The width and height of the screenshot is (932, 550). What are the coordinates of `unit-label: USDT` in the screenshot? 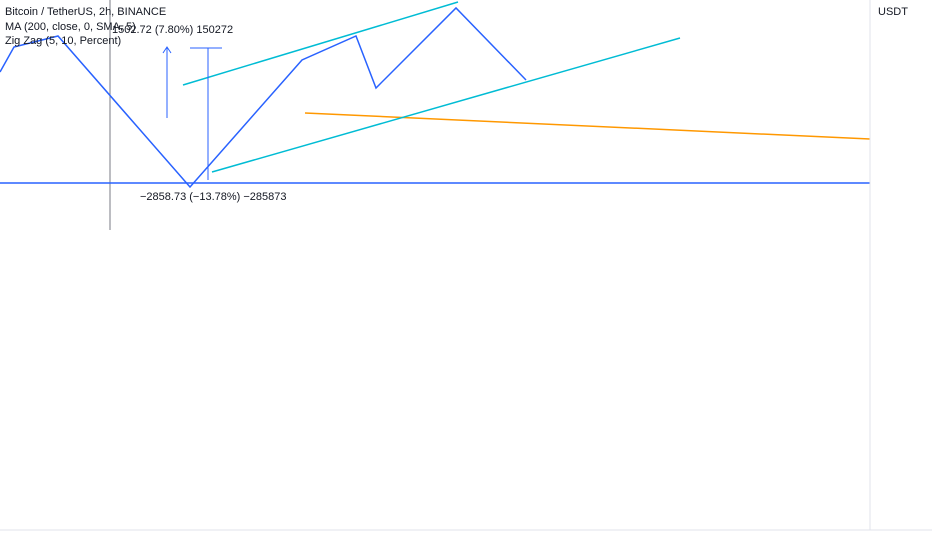 It's located at (893, 12).